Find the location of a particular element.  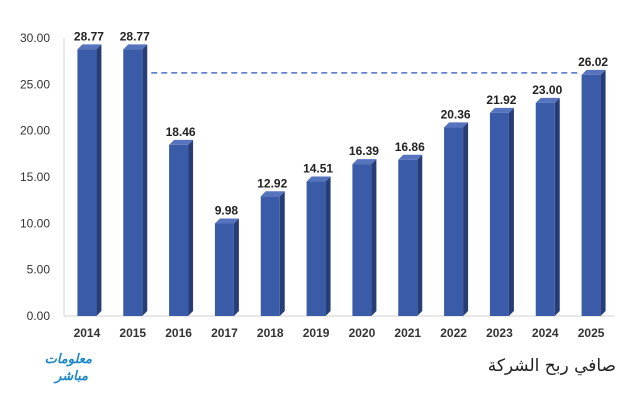

bar-2014 is located at coordinates (89, 180).